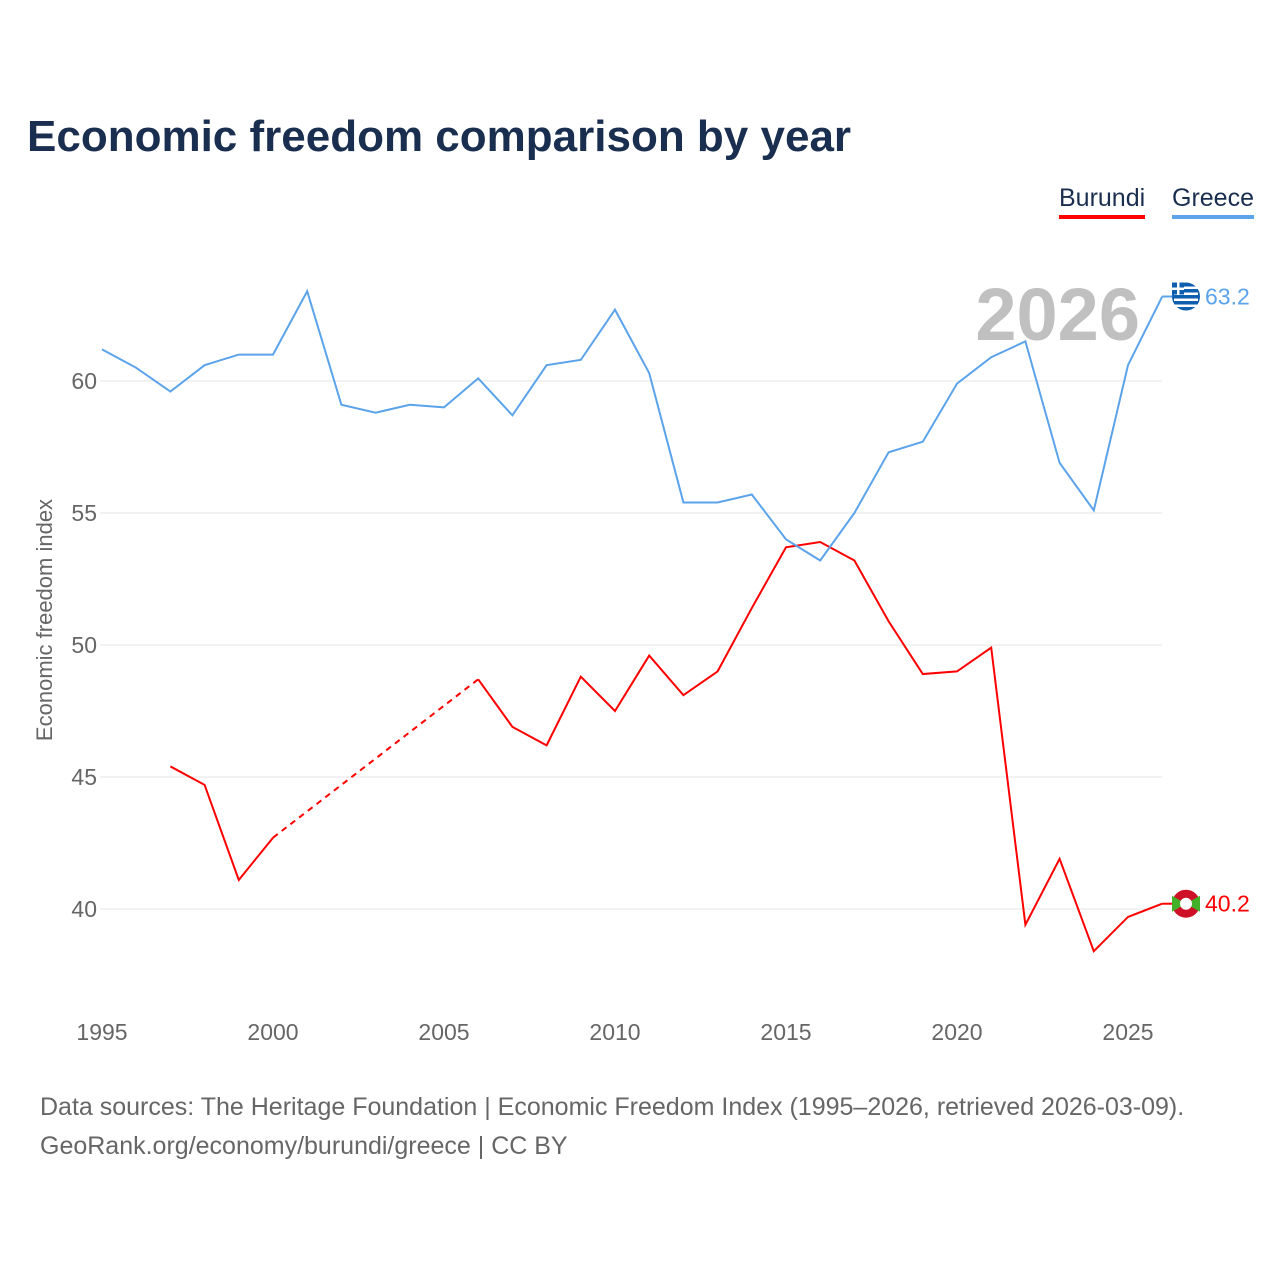 The height and width of the screenshot is (1280, 1280). Describe the element at coordinates (375, 758) in the screenshot. I see `gap-line-burundi` at that location.